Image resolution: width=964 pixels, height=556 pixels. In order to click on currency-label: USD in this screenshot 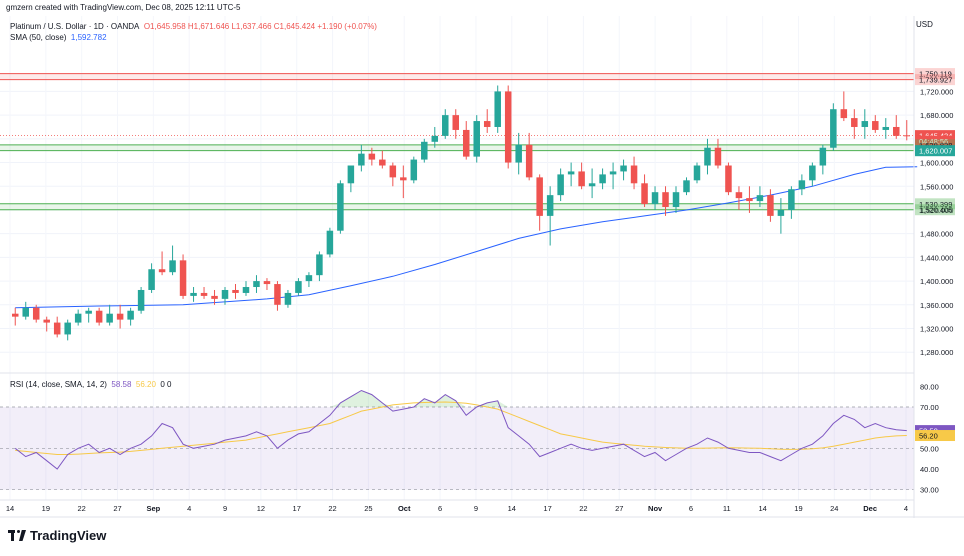, I will do `click(924, 24)`.